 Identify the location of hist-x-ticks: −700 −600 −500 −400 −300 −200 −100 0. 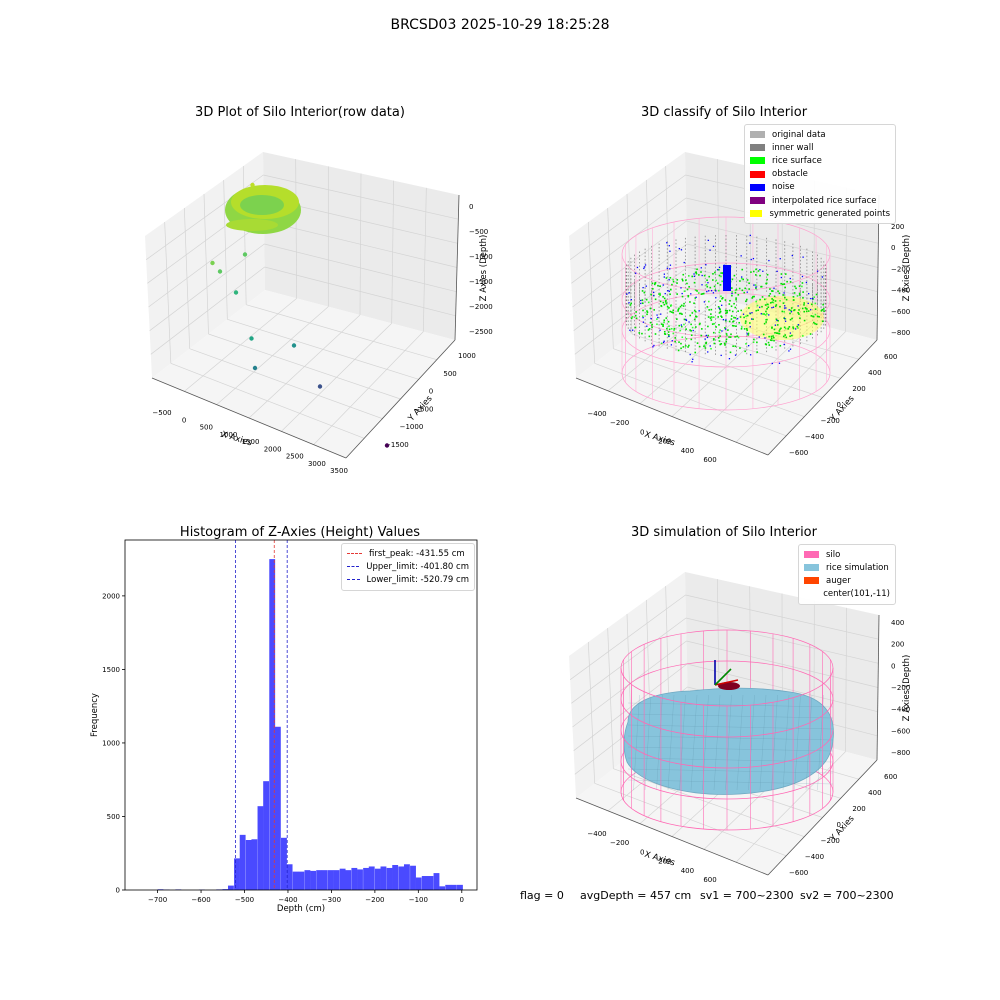
(306, 897).